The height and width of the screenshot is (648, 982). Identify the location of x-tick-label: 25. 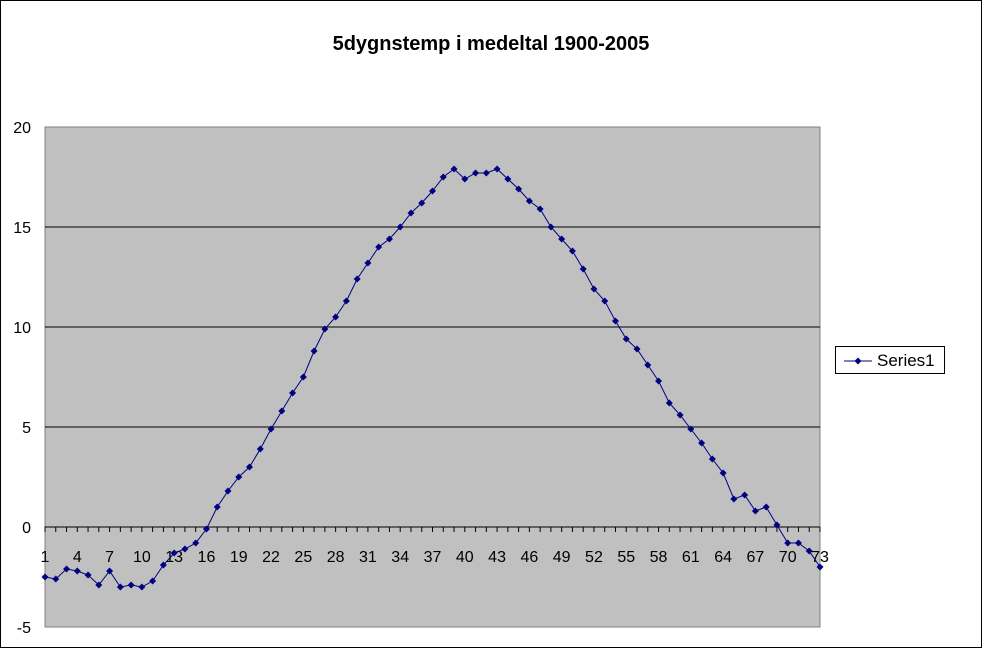
(303, 557).